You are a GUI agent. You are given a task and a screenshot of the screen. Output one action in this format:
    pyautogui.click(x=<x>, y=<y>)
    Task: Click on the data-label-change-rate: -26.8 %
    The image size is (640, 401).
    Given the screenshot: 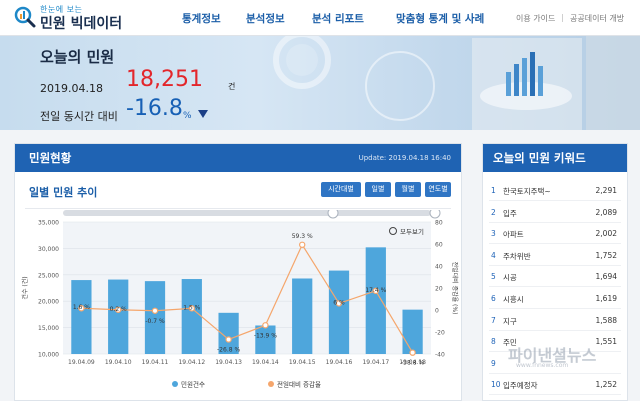 What is the action you would take?
    pyautogui.click(x=228, y=349)
    